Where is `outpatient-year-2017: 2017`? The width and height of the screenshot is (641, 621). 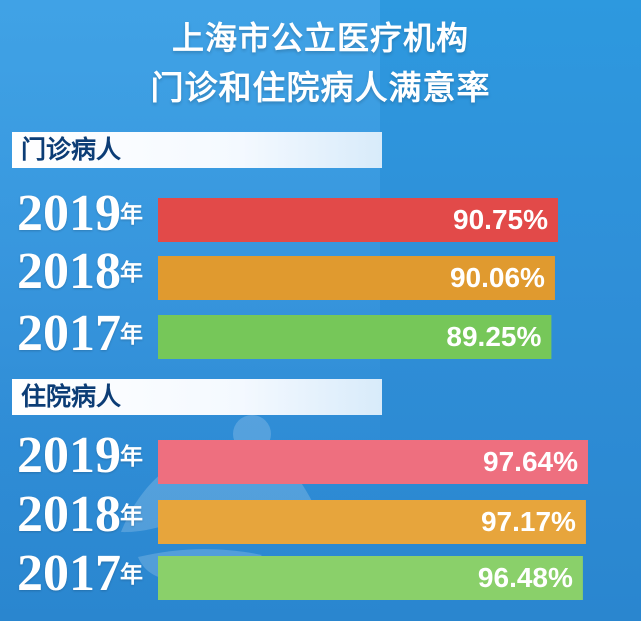 outpatient-year-2017: 2017 is located at coordinates (69, 333).